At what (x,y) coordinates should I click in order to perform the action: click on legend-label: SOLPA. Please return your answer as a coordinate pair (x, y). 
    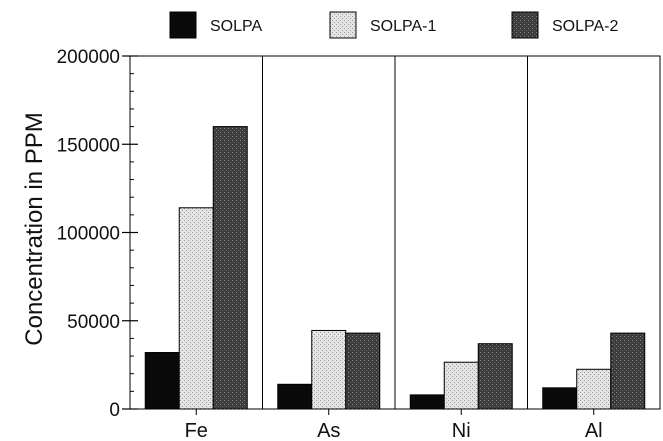
    Looking at the image, I should click on (236, 26).